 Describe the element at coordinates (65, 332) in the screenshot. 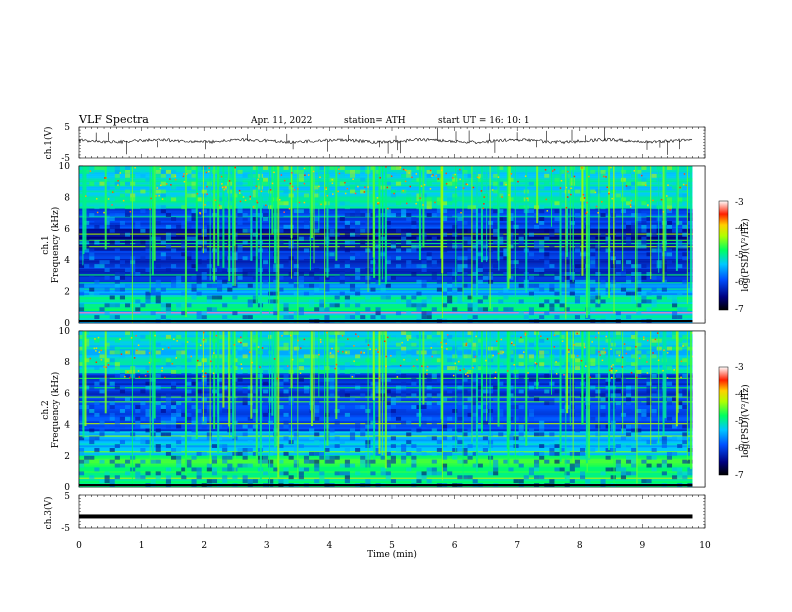

I see `ch2-ytick-tick-label: 10` at that location.